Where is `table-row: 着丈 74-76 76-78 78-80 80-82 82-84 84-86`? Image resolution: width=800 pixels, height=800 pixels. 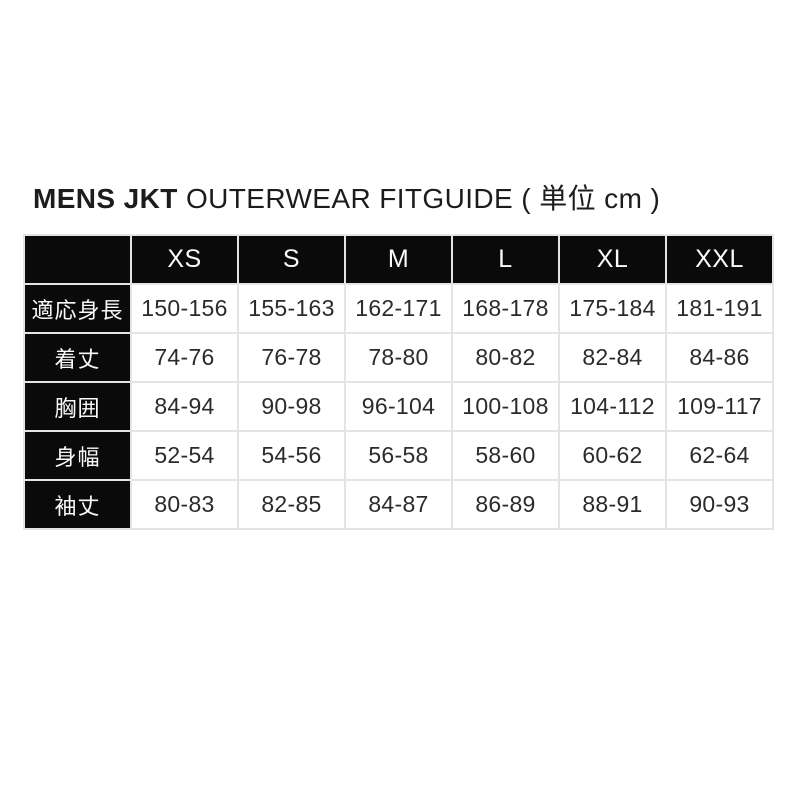
table-row: 着丈 74-76 76-78 78-80 80-82 82-84 84-86 is located at coordinates (398, 357).